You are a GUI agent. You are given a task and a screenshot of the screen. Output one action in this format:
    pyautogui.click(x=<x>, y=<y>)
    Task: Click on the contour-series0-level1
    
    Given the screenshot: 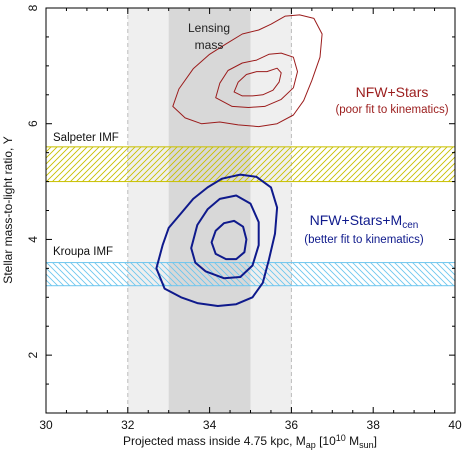 What is the action you would take?
    pyautogui.click(x=256, y=80)
    